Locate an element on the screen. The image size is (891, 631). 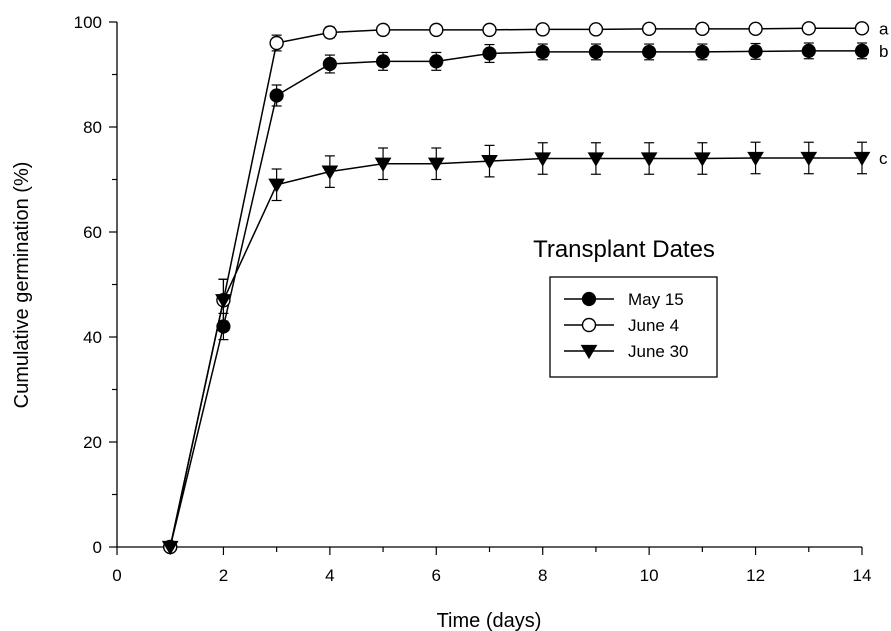
legend-items: May 15 June 4 June 30 is located at coordinates (626, 325).